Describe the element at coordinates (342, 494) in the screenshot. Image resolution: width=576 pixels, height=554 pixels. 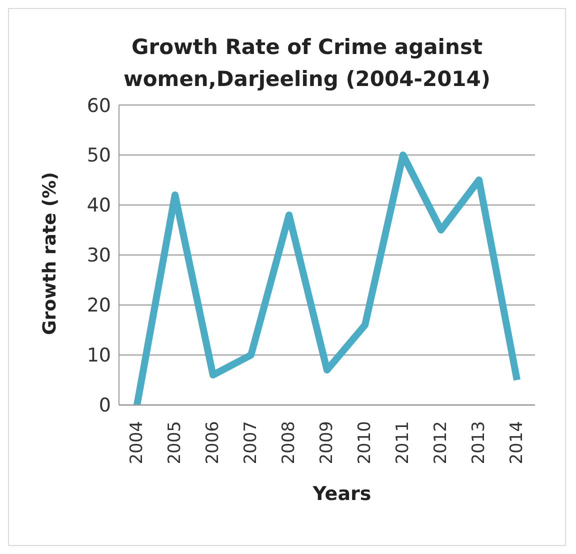
I see `x-axis-title: Years` at that location.